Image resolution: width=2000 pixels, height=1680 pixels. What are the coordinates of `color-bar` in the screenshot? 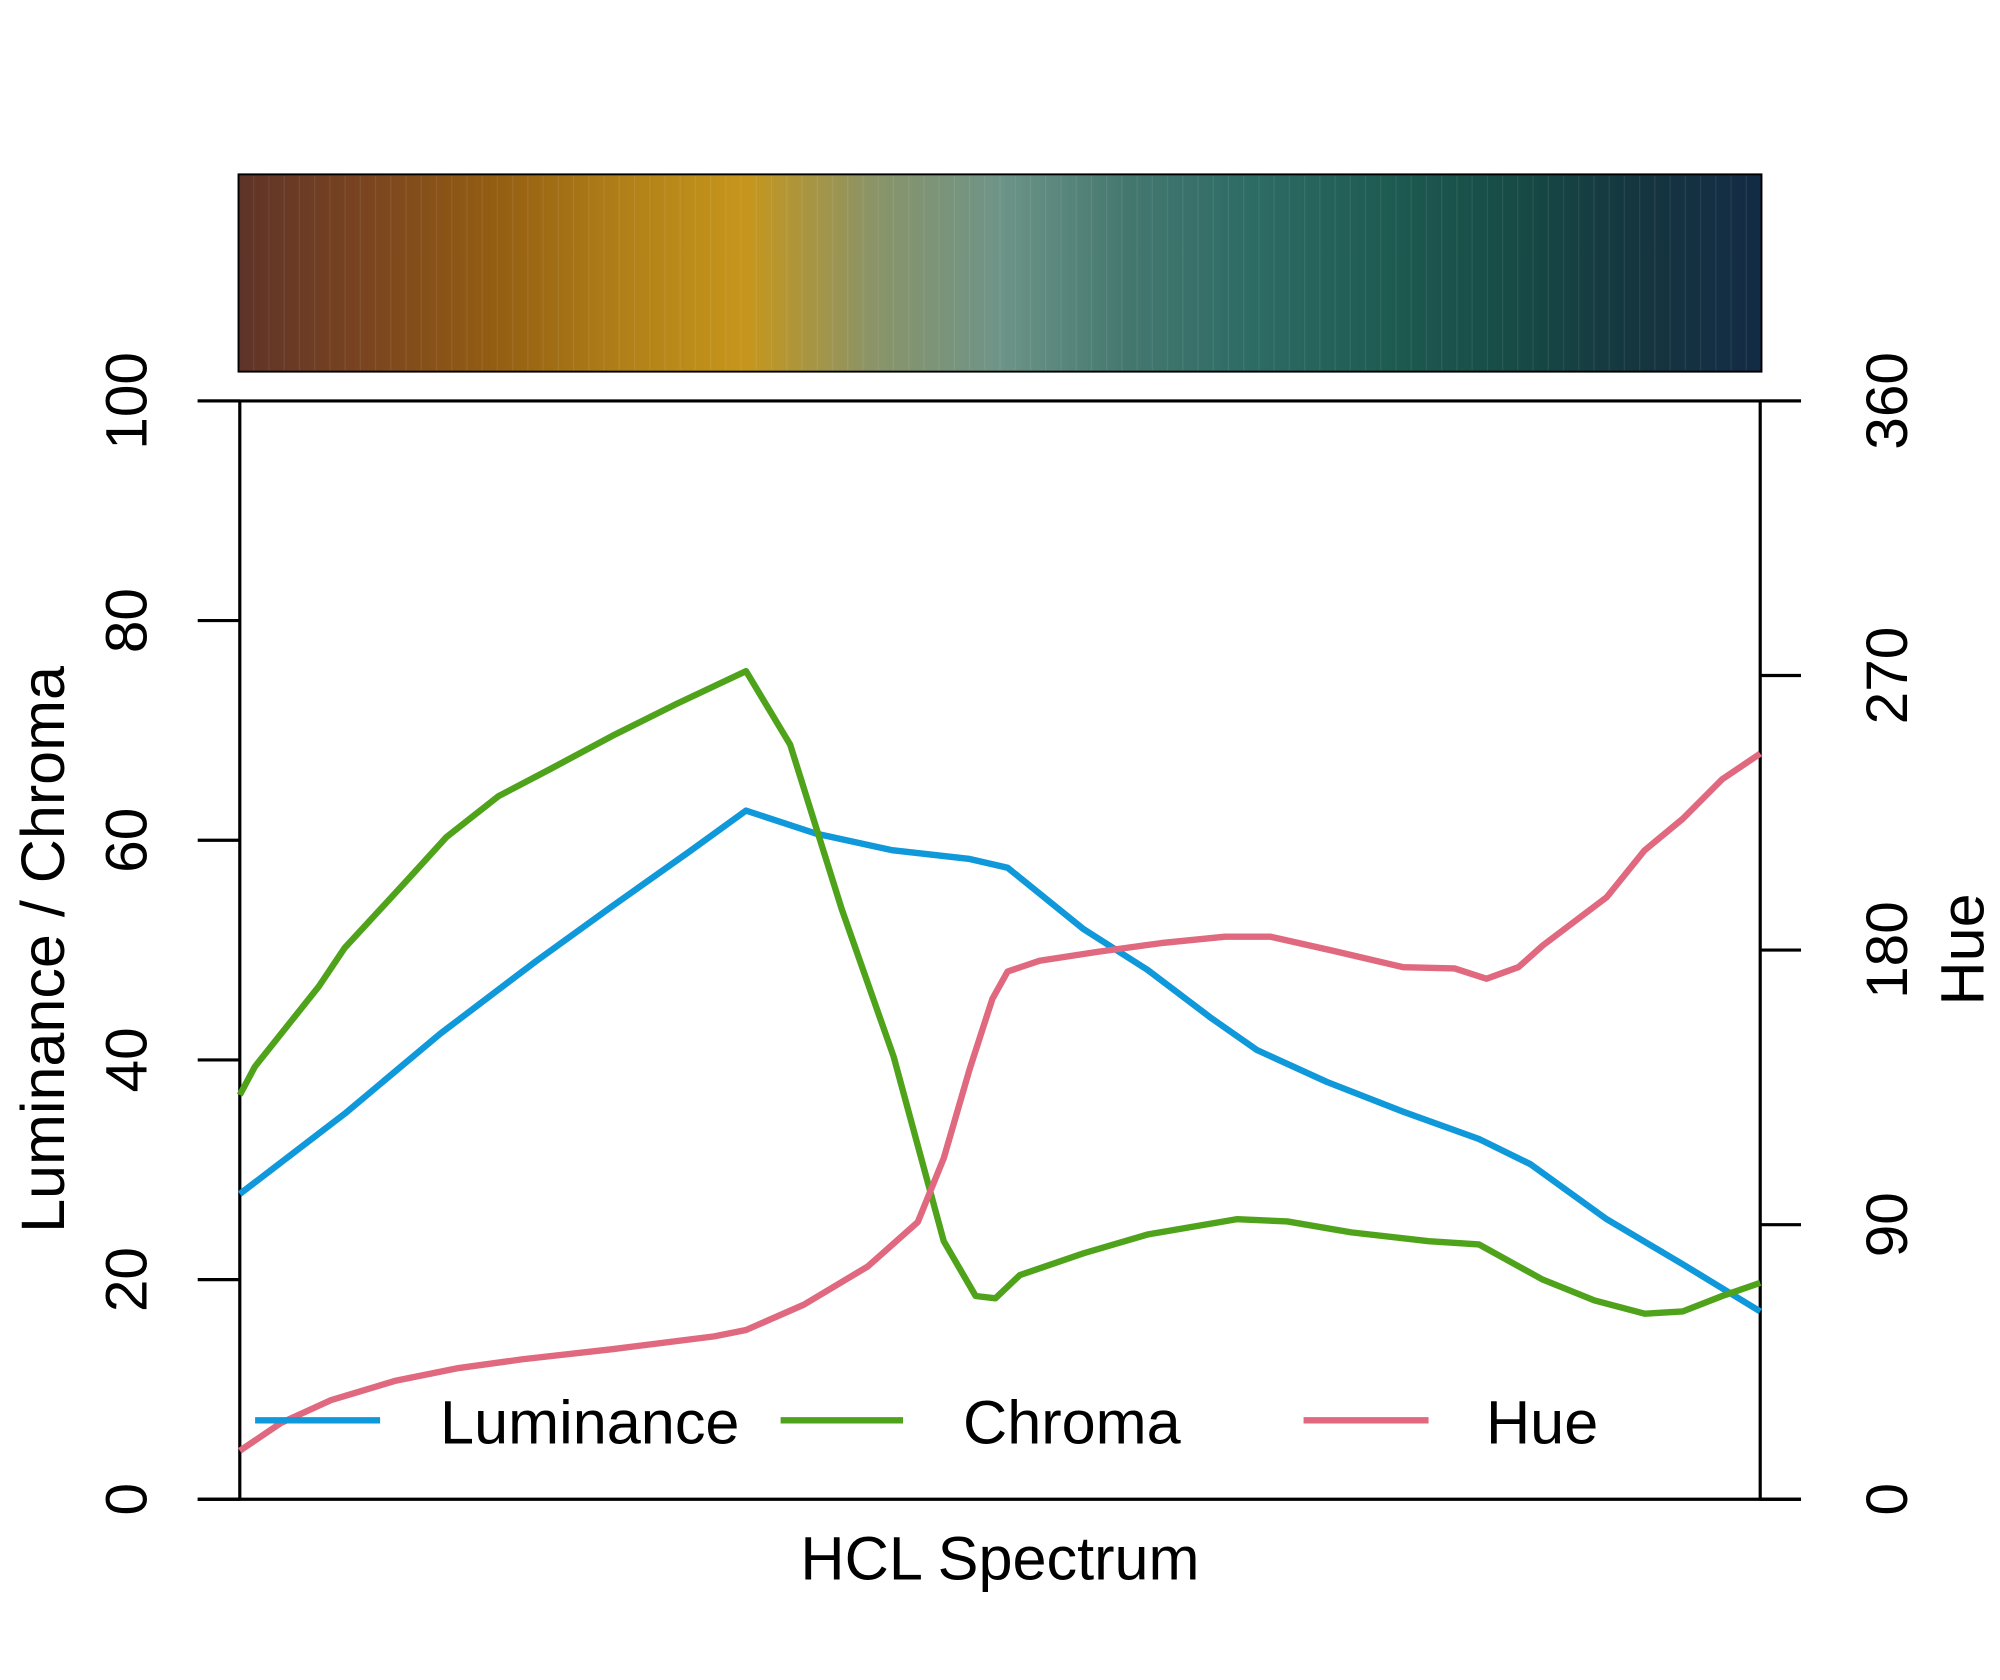 It's located at (1000, 273).